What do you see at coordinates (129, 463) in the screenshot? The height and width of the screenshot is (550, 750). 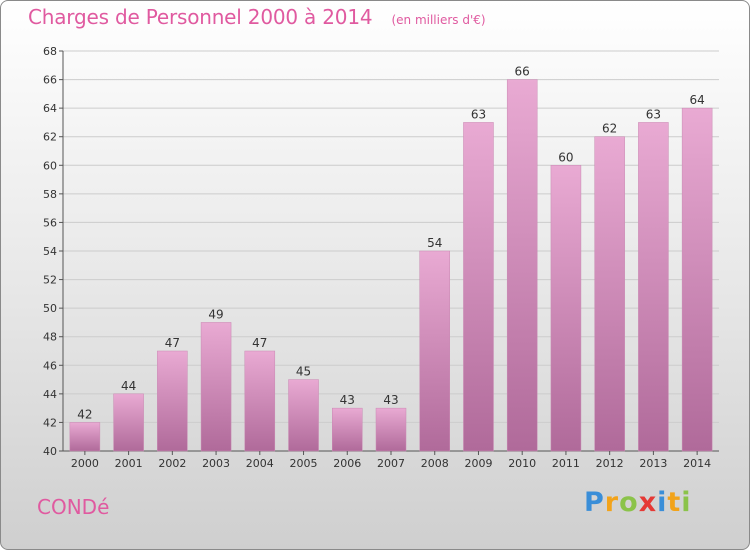 I see `x-tick-label: 2001` at bounding box center [129, 463].